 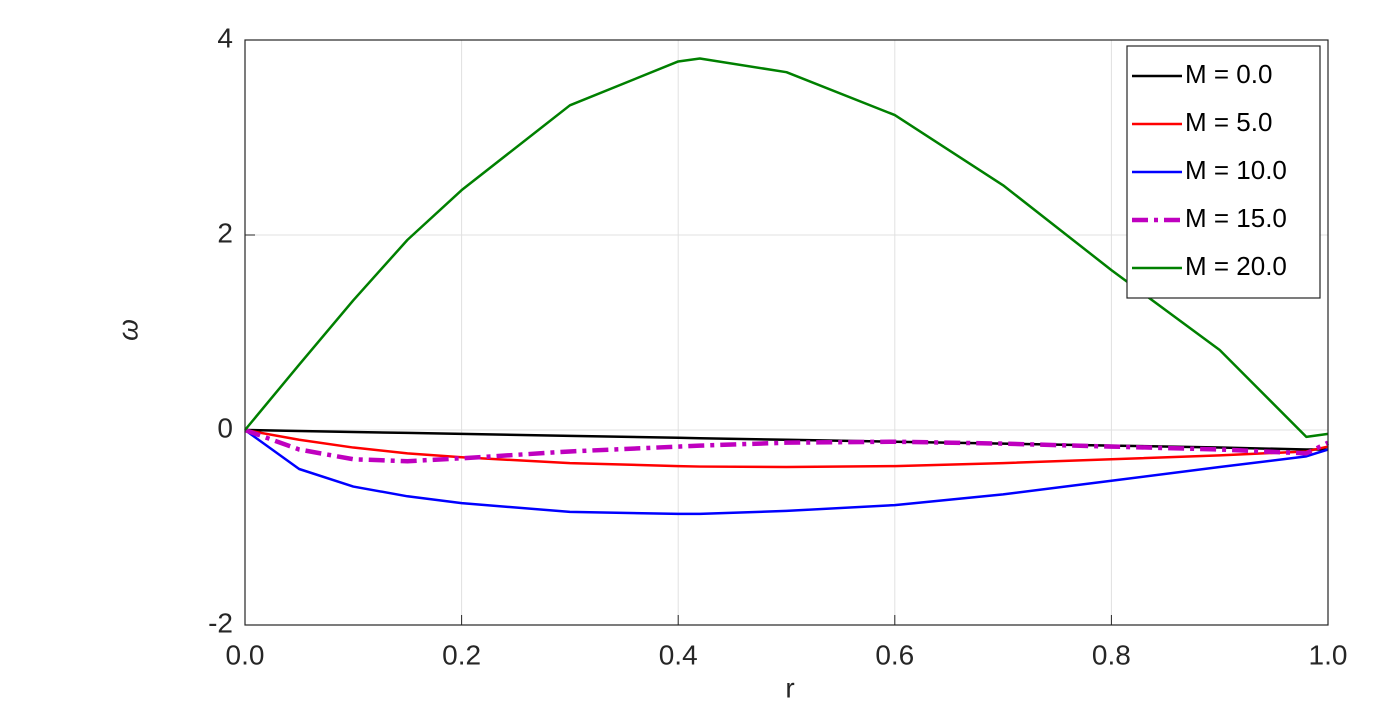 I want to click on legend-label: M = 20.0, so click(x=1236, y=266).